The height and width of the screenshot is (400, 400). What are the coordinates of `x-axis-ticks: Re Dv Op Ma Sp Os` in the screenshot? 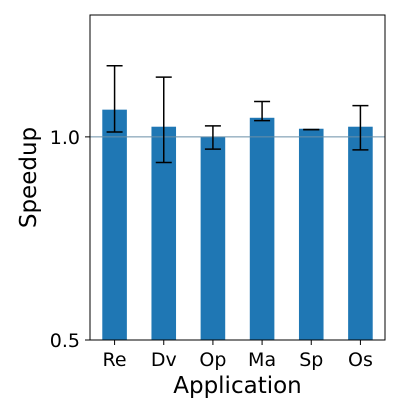 It's located at (238, 355).